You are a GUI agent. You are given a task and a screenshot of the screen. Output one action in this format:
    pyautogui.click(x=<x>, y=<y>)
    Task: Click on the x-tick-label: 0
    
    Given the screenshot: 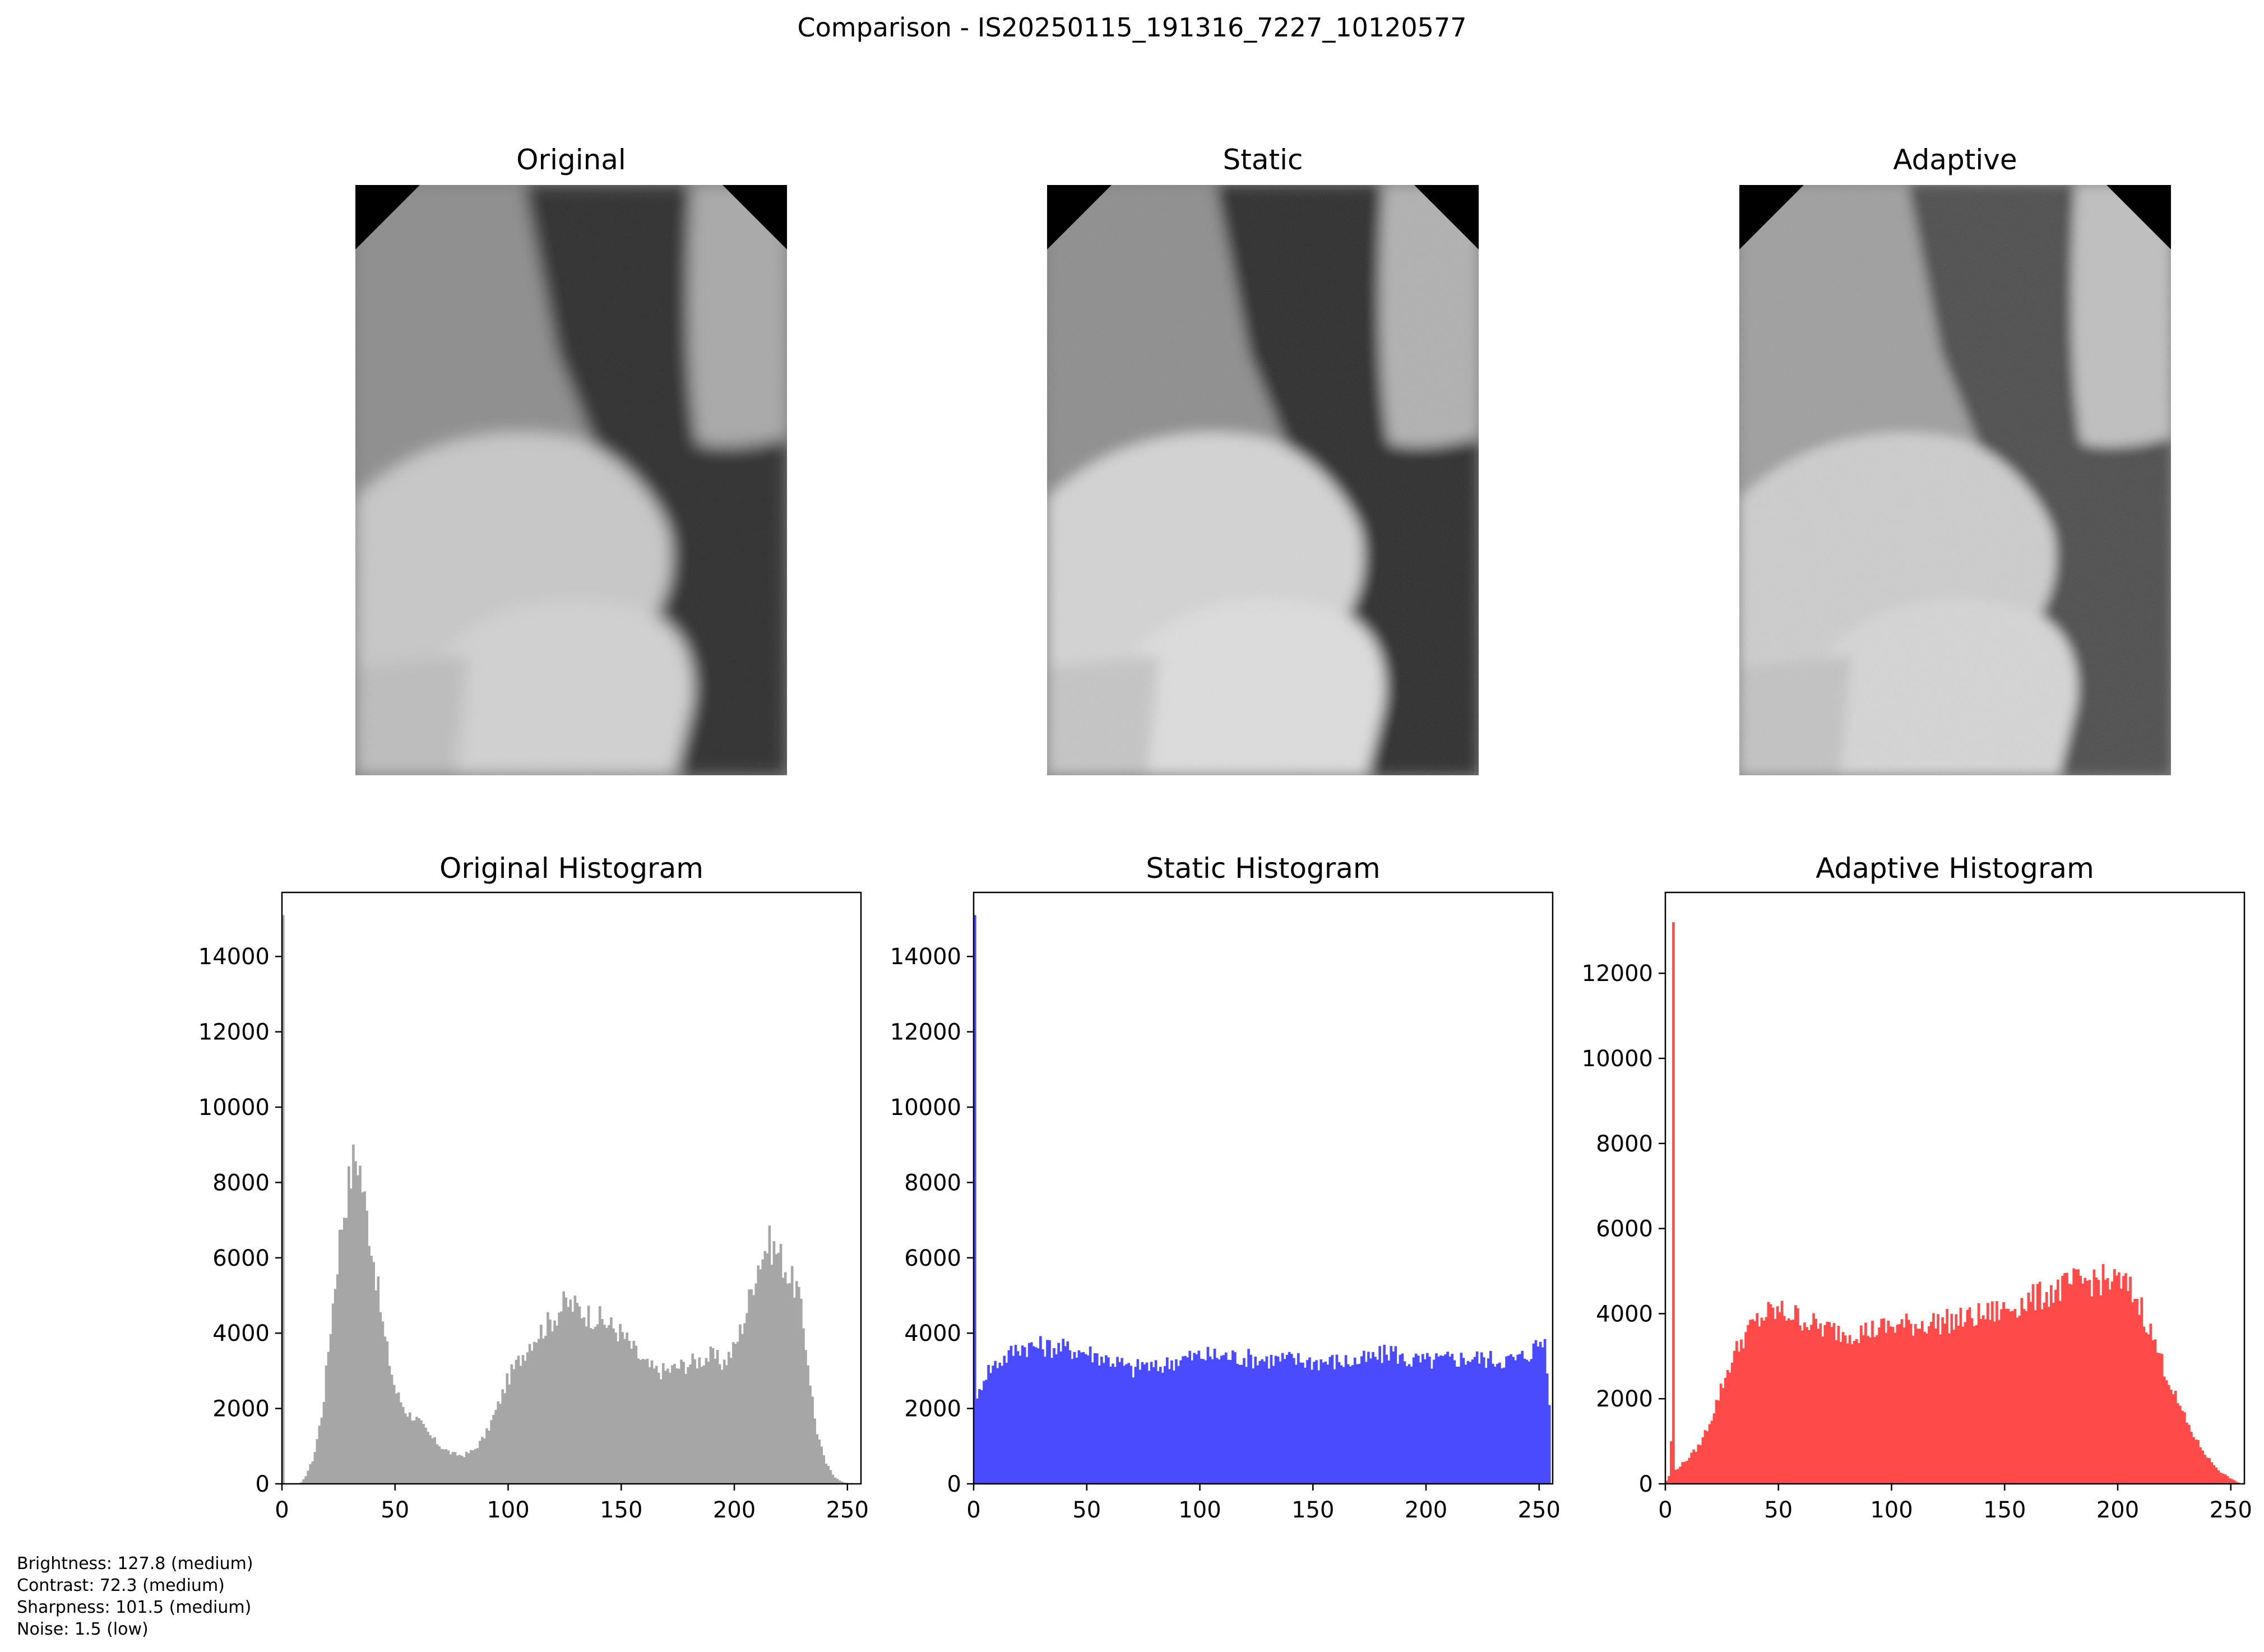 What is the action you would take?
    pyautogui.click(x=1665, y=1510)
    